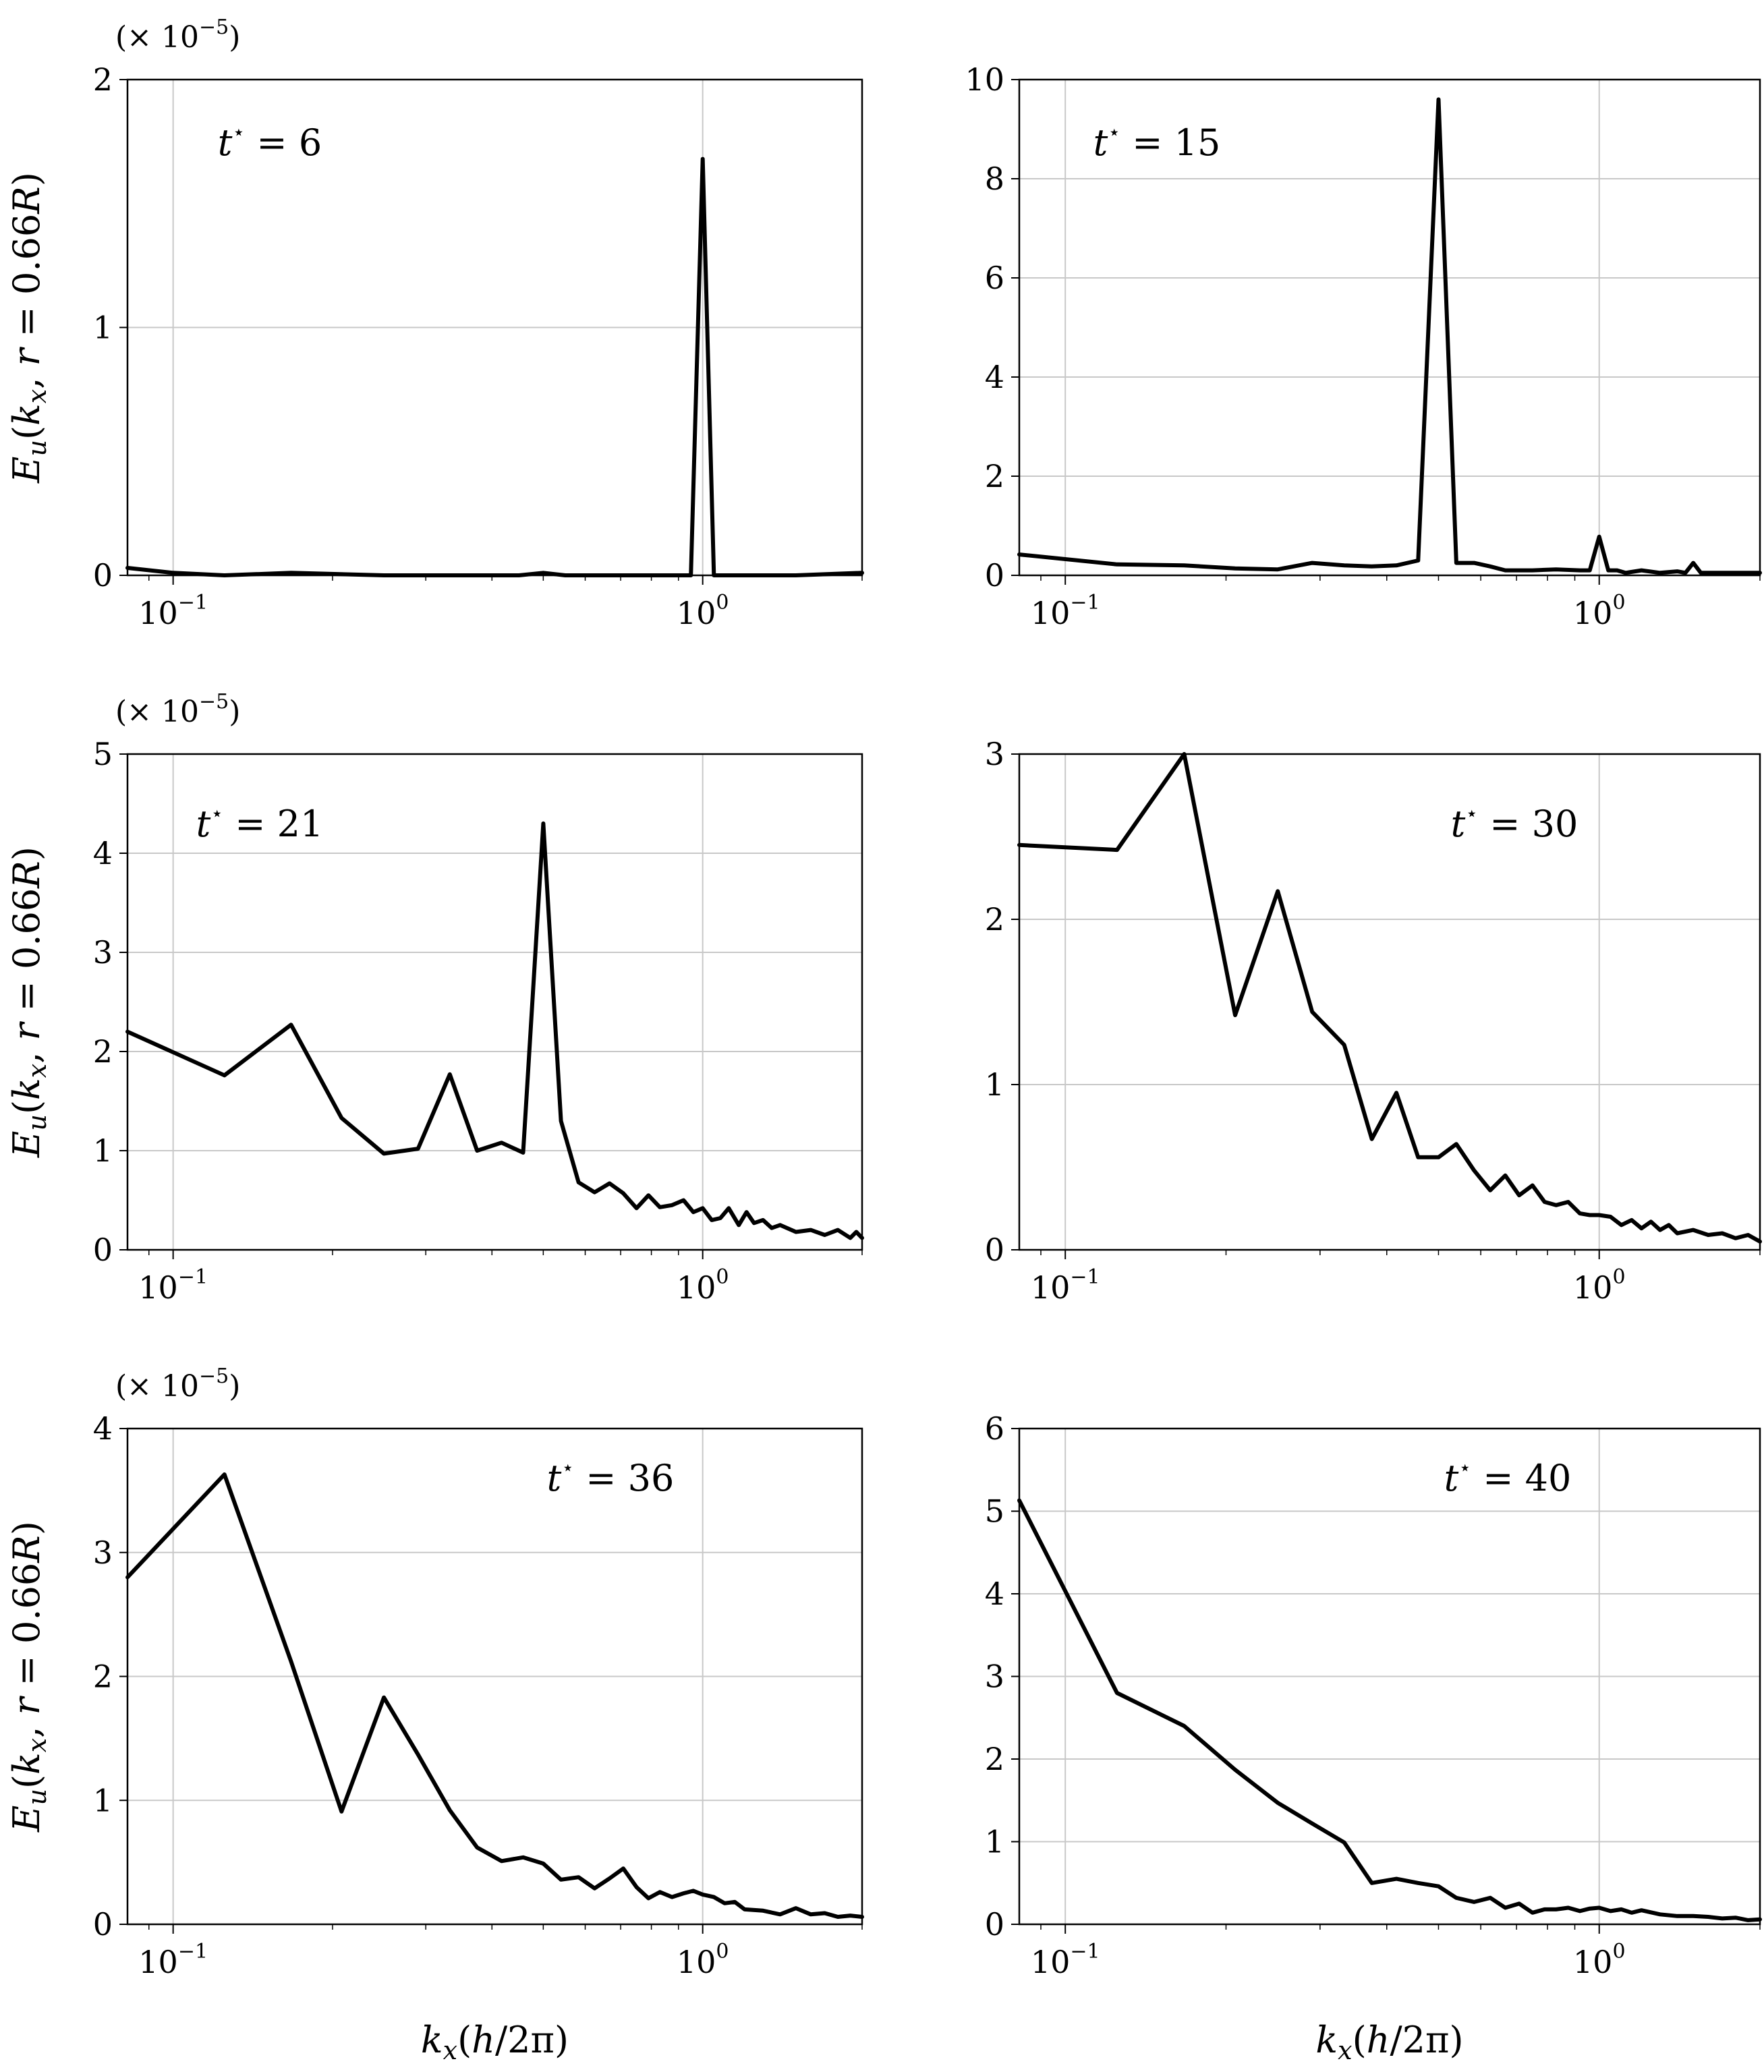 The width and height of the screenshot is (1764, 2072). I want to click on time-annotation: t⋆ = 15, so click(1157, 142).